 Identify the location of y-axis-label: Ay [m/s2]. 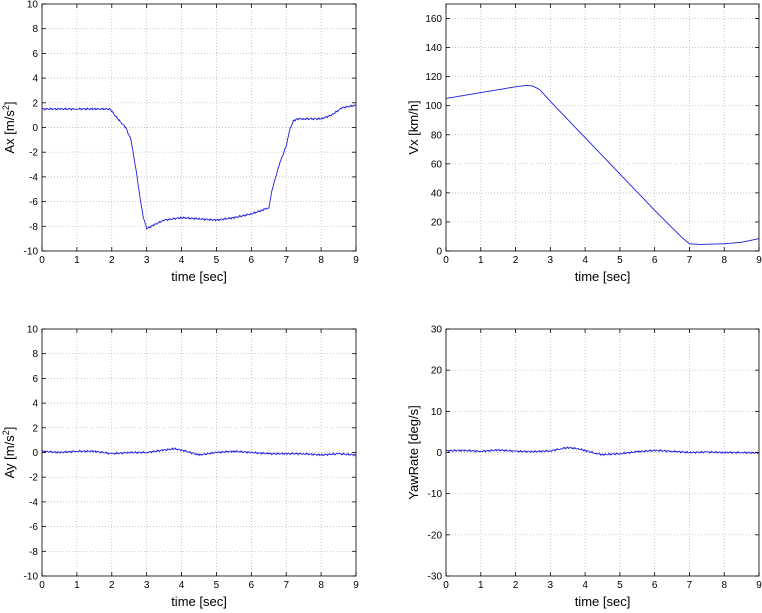
(9, 453).